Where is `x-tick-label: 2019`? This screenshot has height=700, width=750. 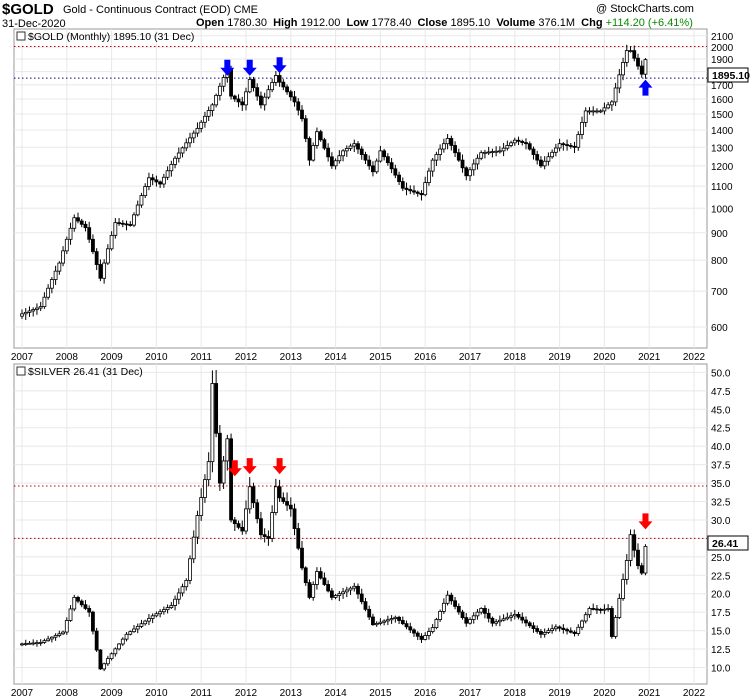 x-tick-label: 2019 is located at coordinates (559, 693).